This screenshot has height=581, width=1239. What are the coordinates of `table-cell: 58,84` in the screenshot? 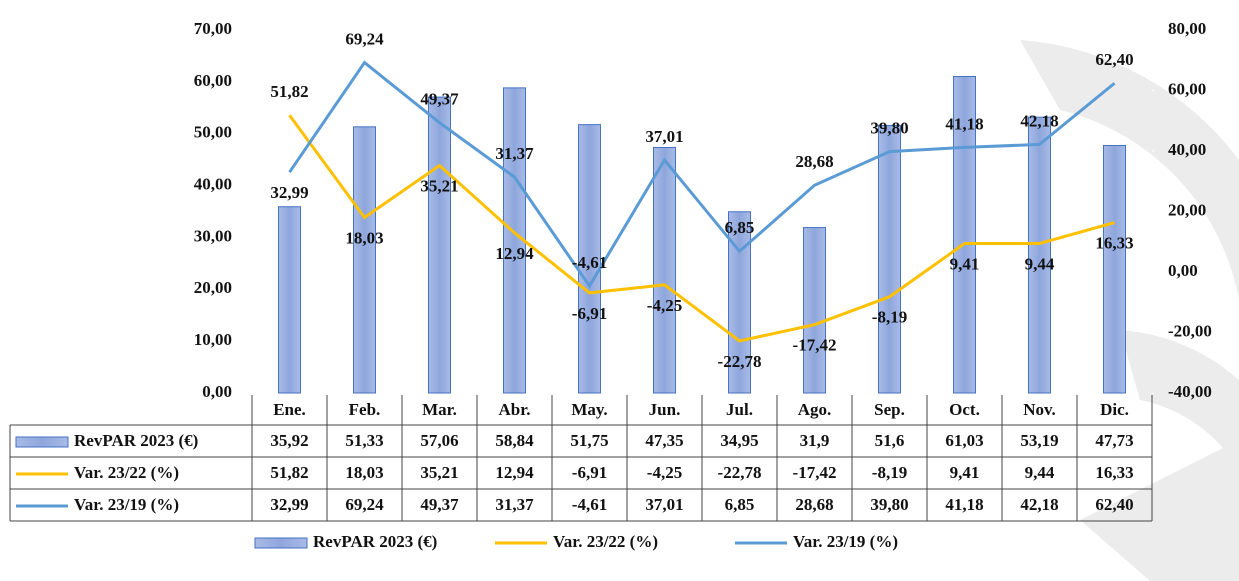 It's located at (514, 440).